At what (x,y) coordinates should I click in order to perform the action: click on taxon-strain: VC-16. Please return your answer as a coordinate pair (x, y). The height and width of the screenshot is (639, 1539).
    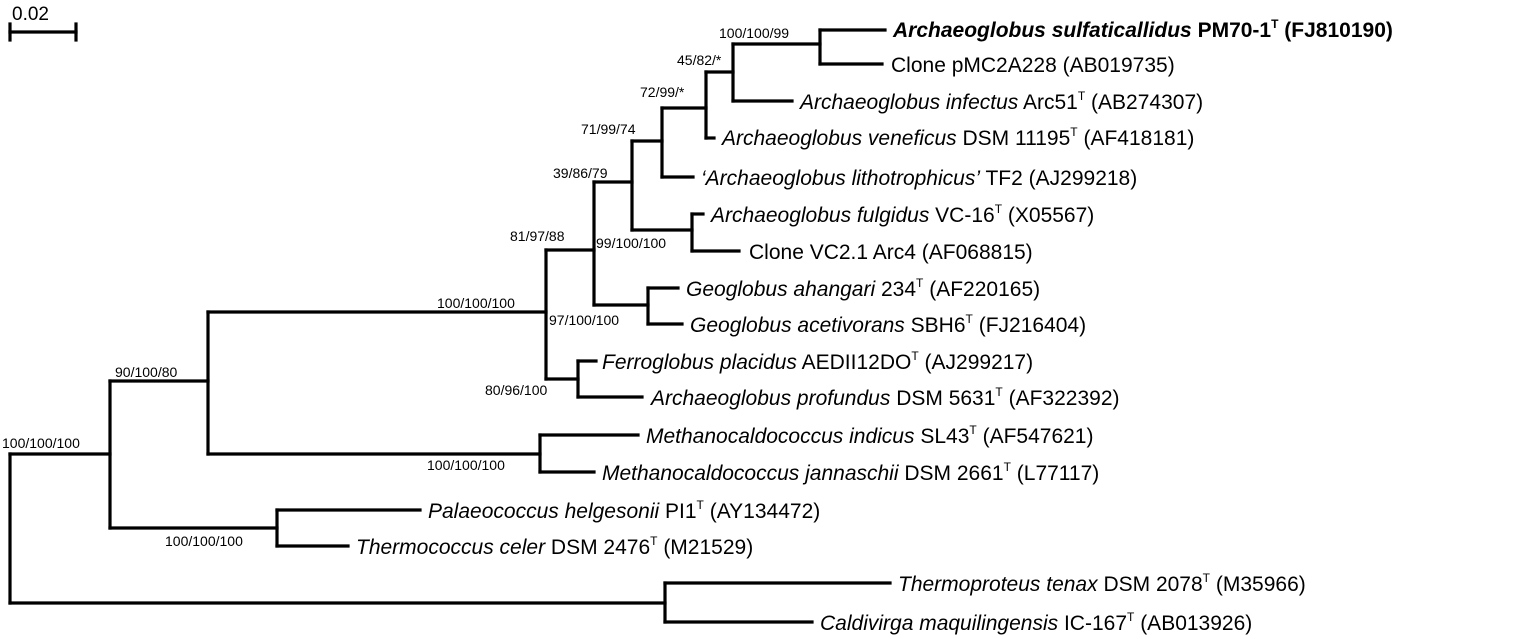
    Looking at the image, I should click on (965, 215).